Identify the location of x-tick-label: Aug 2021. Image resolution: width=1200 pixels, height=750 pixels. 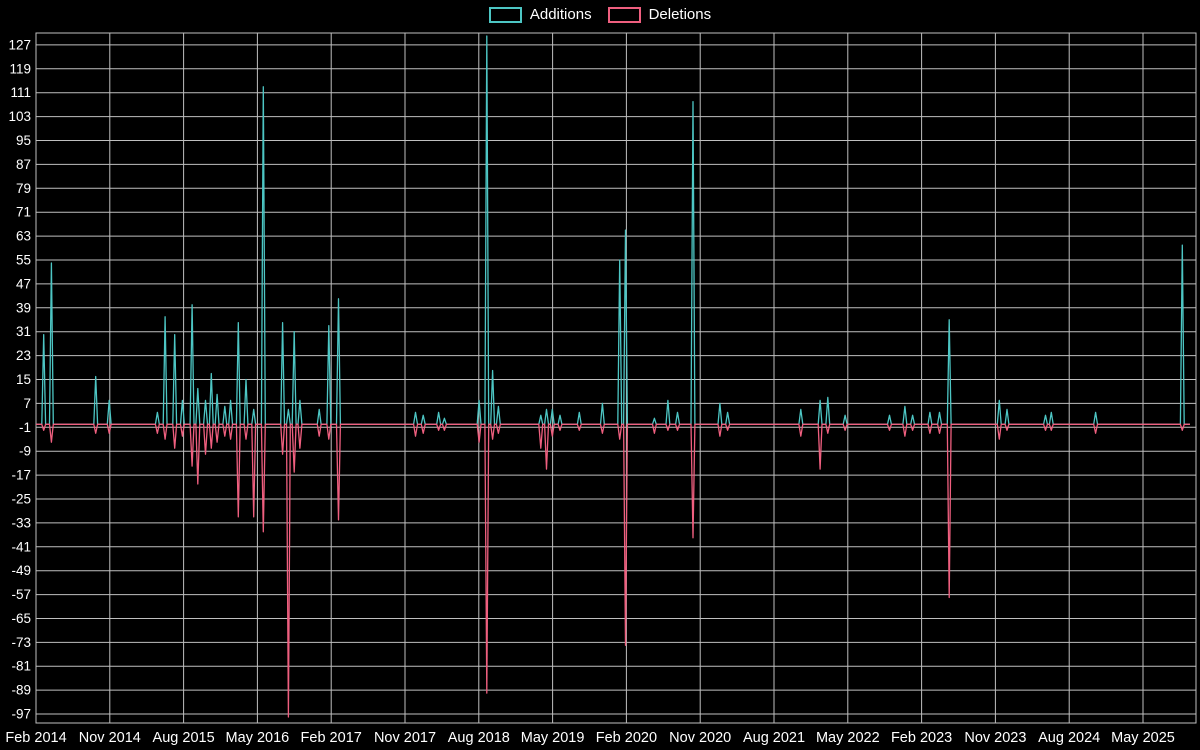
(774, 738).